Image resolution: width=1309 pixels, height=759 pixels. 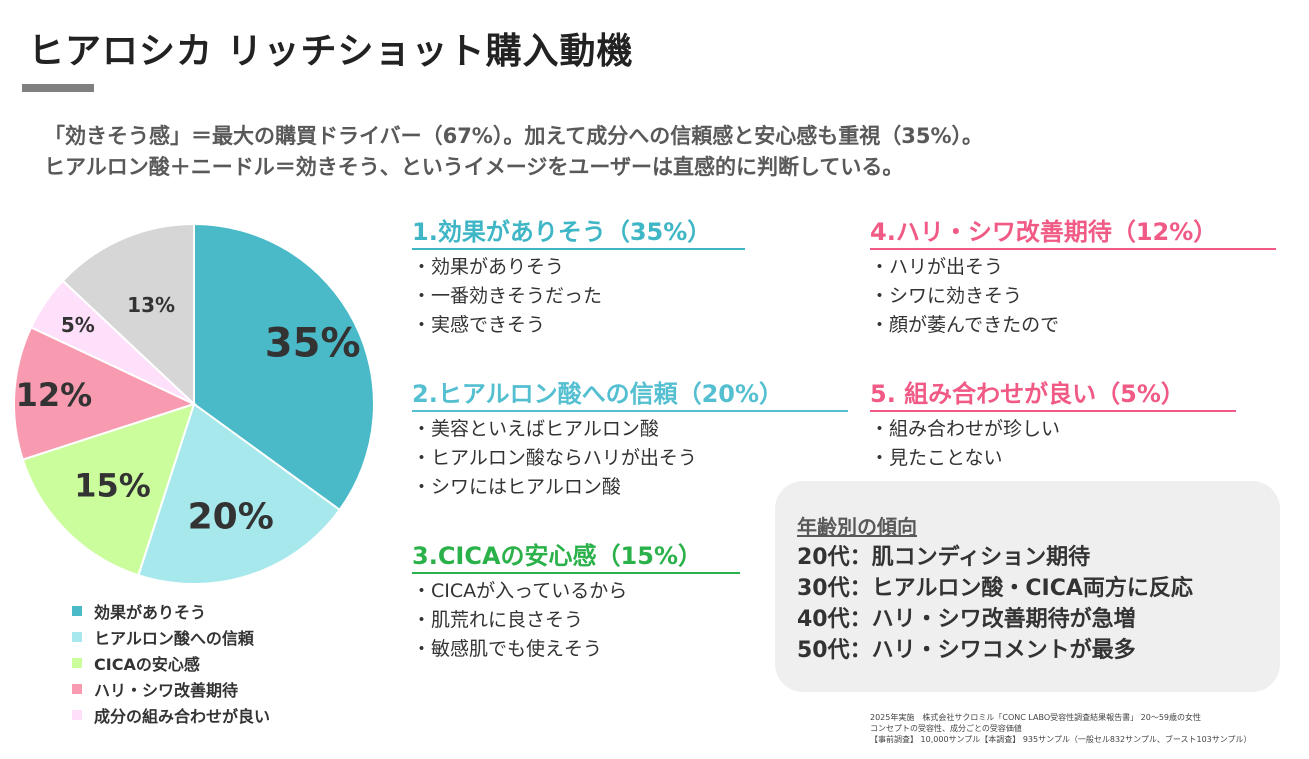 I want to click on footnote-line: コンセプトの受容性、成分ごとの受容価値, so click(x=946, y=728).